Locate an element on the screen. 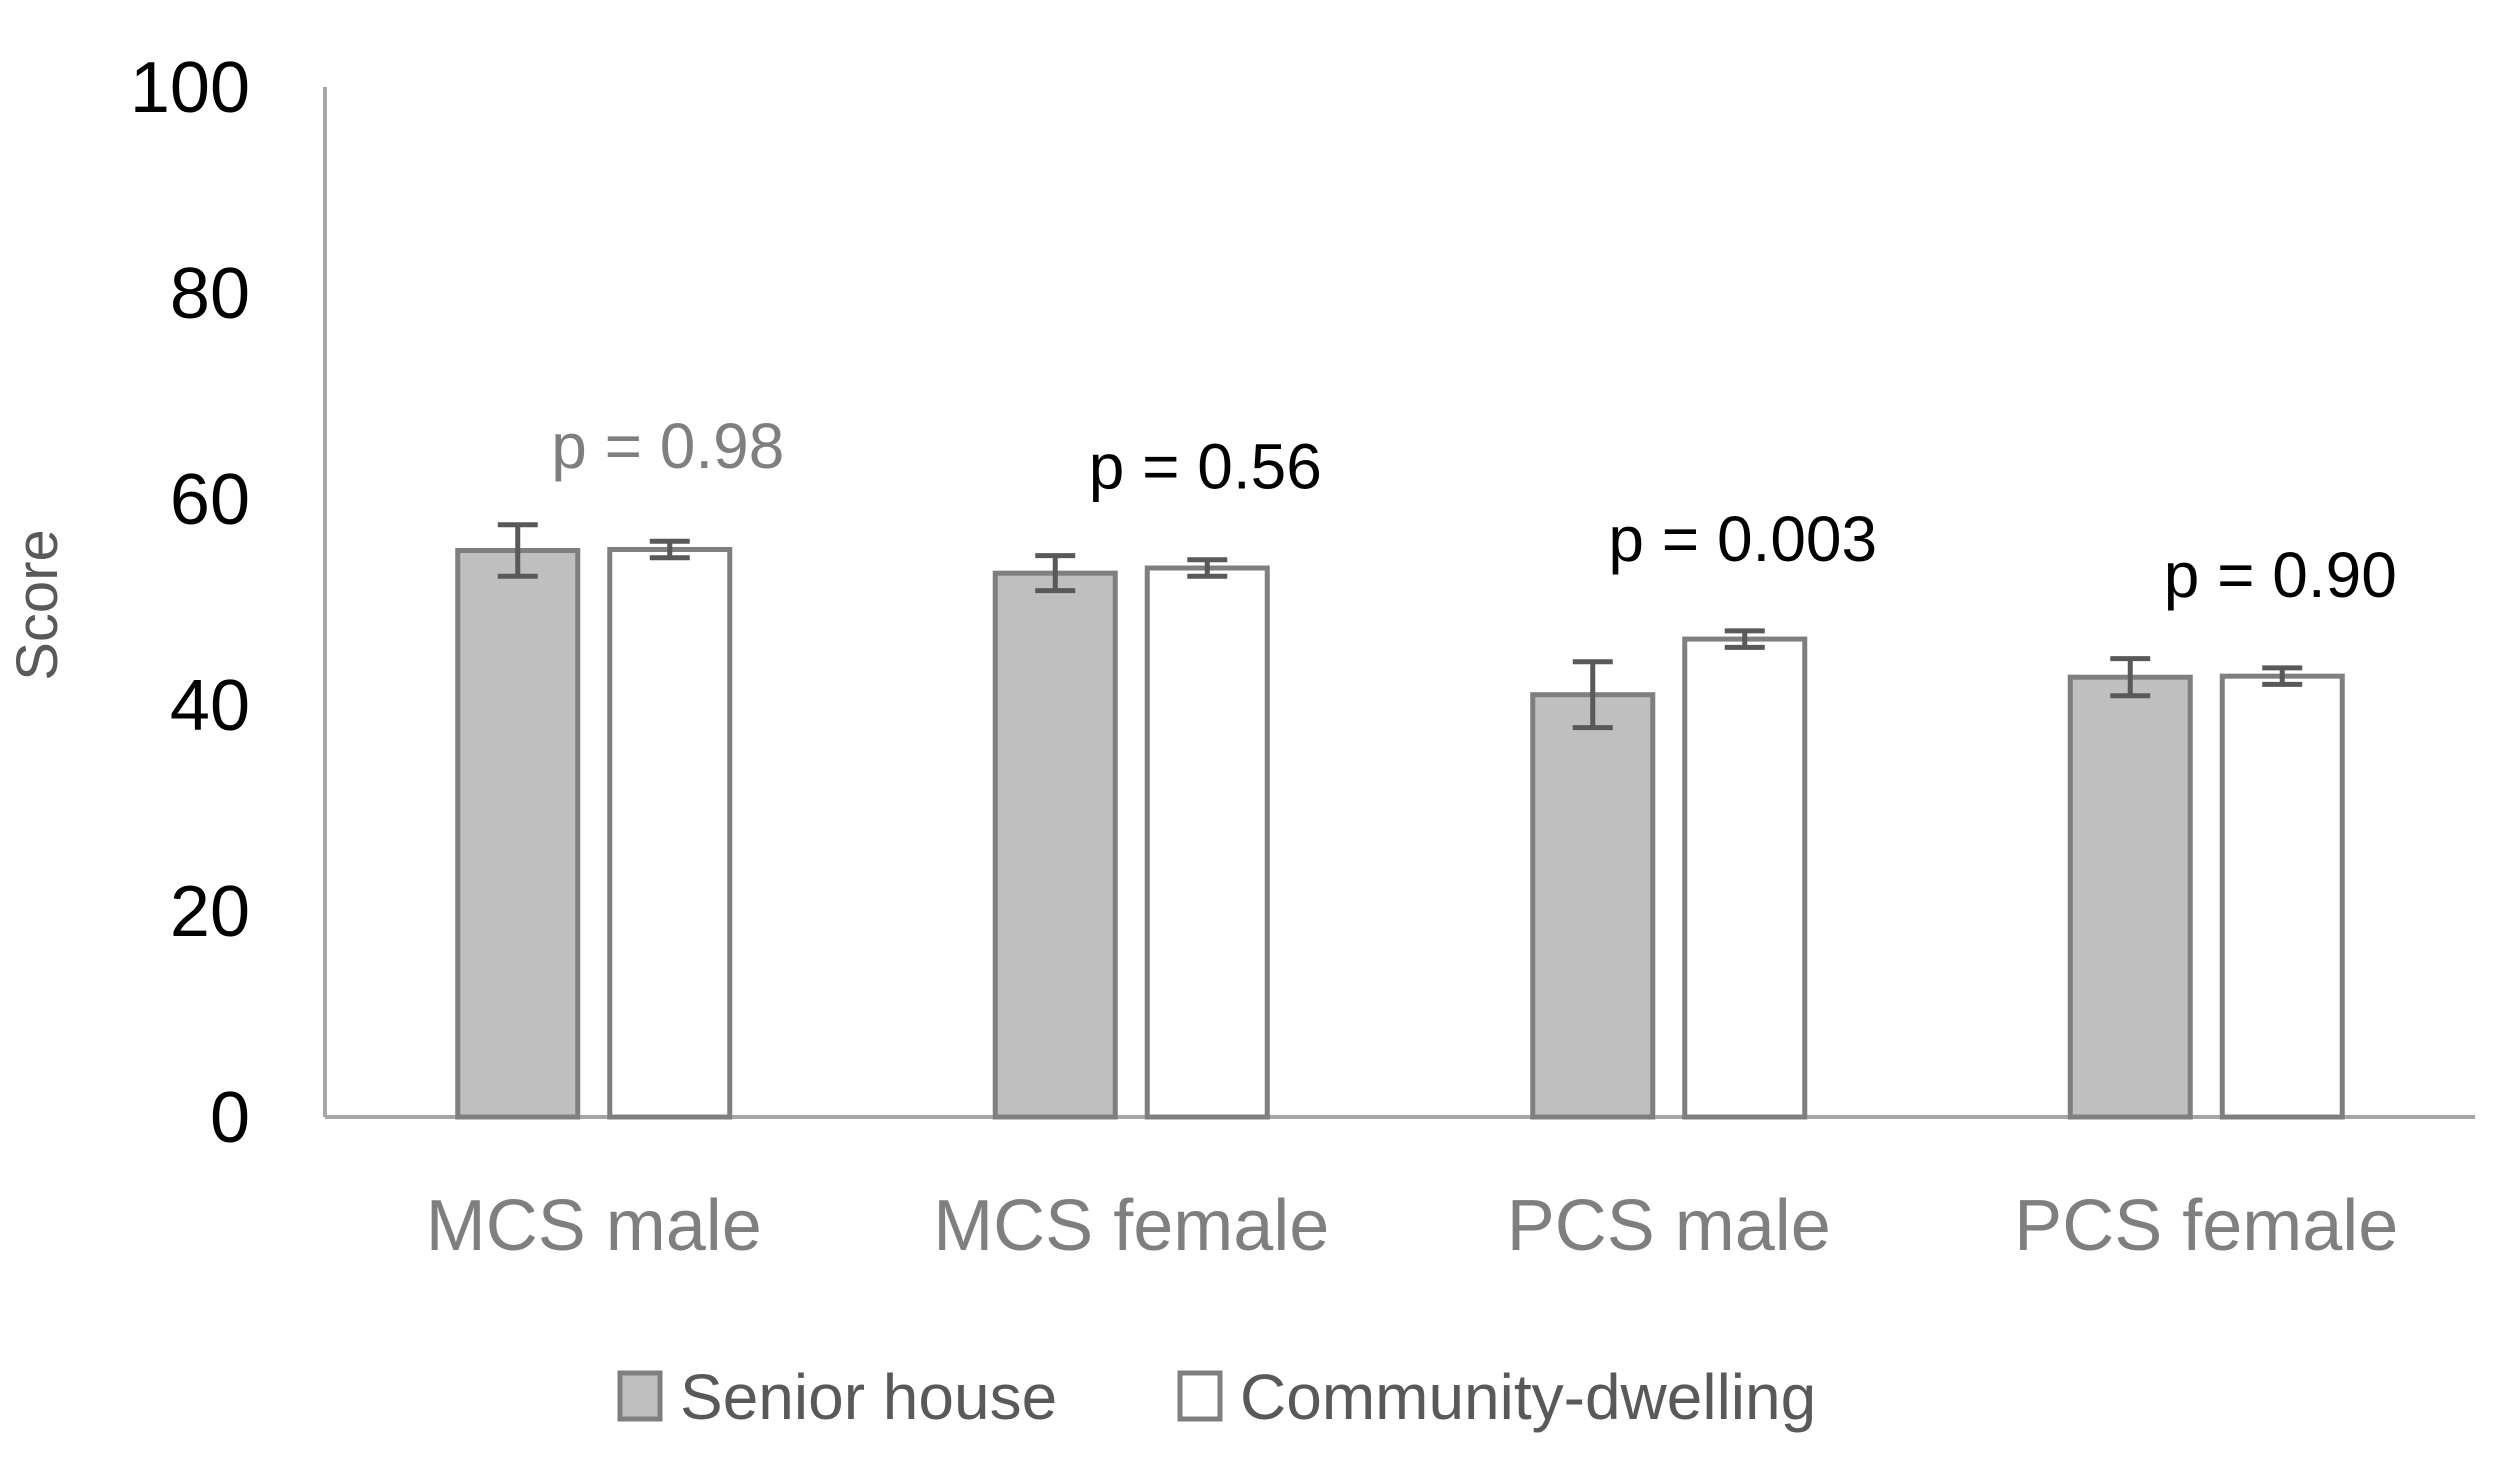 Image resolution: width=2502 pixels, height=1462 pixels. y-tick-label-60: 60 is located at coordinates (210, 500).